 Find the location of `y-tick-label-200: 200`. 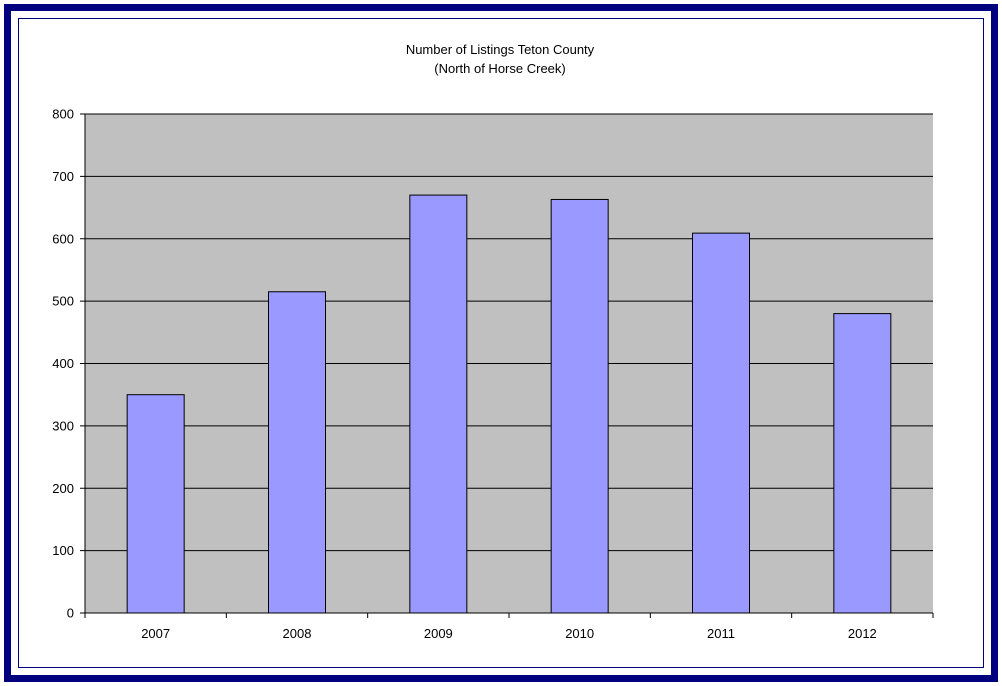

y-tick-label-200: 200 is located at coordinates (63, 488).